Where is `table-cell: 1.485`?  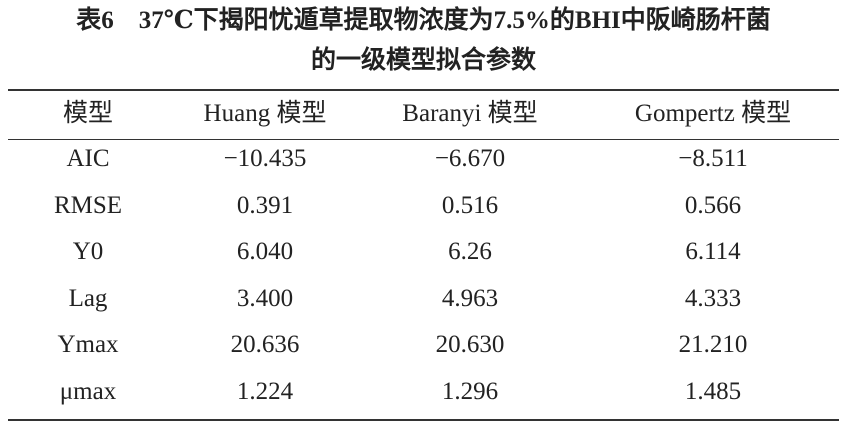
table-cell: 1.485 is located at coordinates (713, 391).